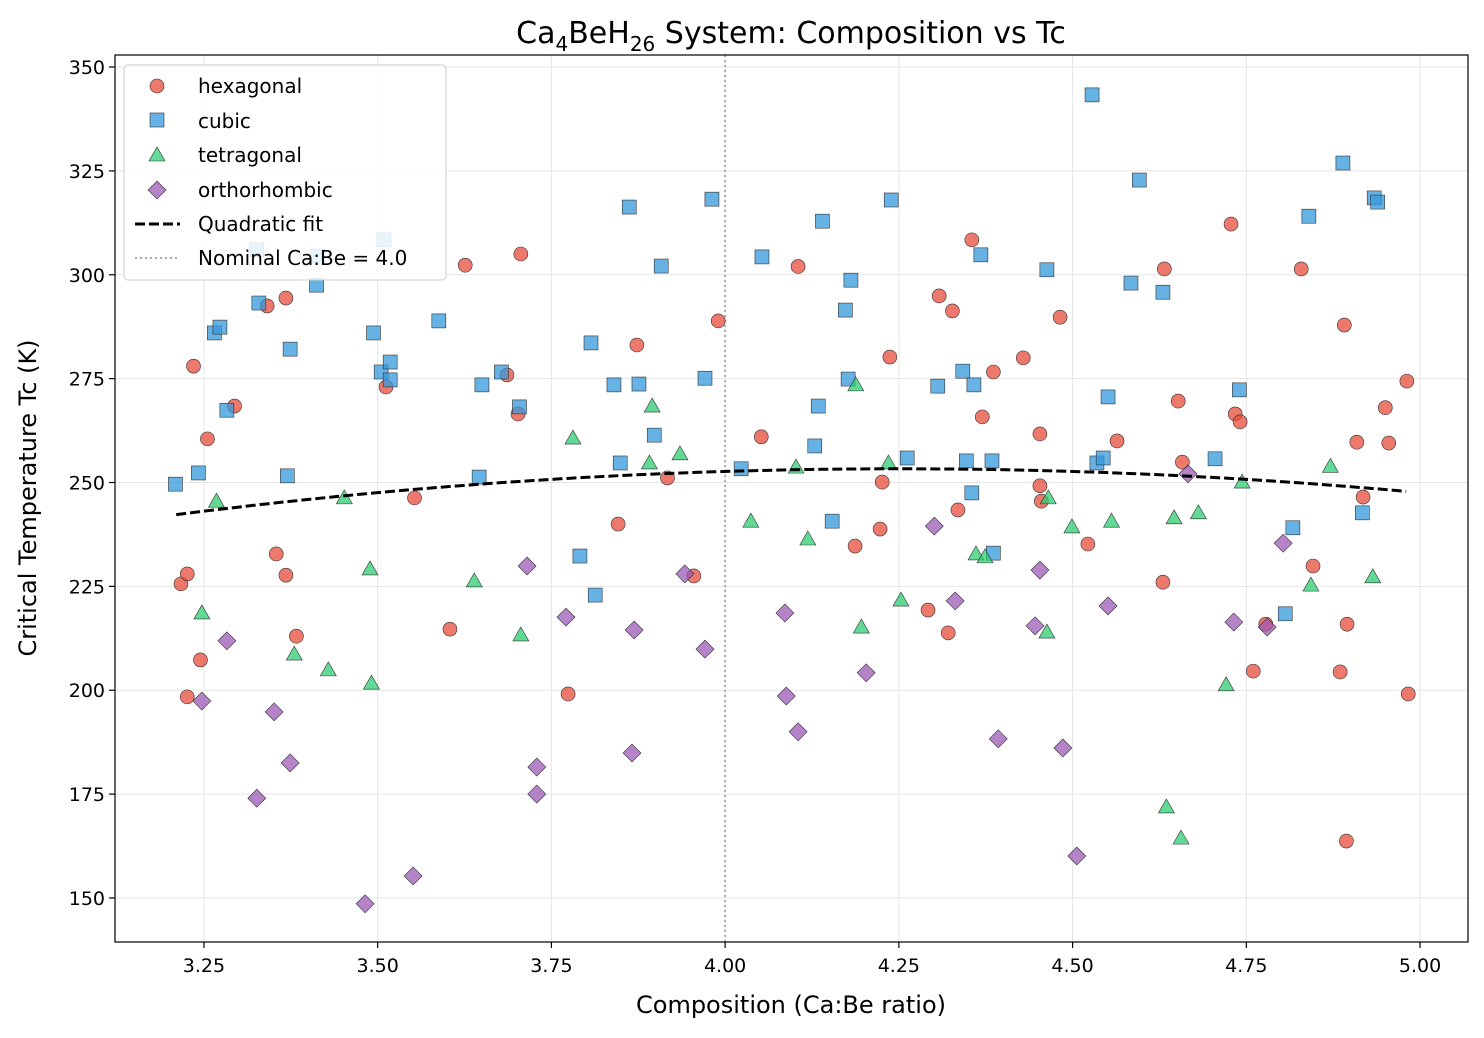  Describe the element at coordinates (265, 190) in the screenshot. I see `legend-label-orthorhombic: orthorhombic` at that location.